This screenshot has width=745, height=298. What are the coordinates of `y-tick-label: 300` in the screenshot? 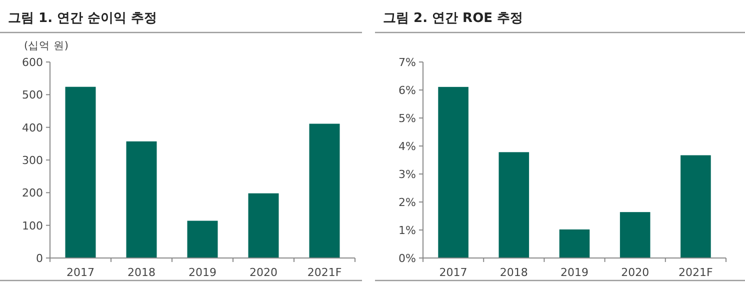 It's located at (32, 160).